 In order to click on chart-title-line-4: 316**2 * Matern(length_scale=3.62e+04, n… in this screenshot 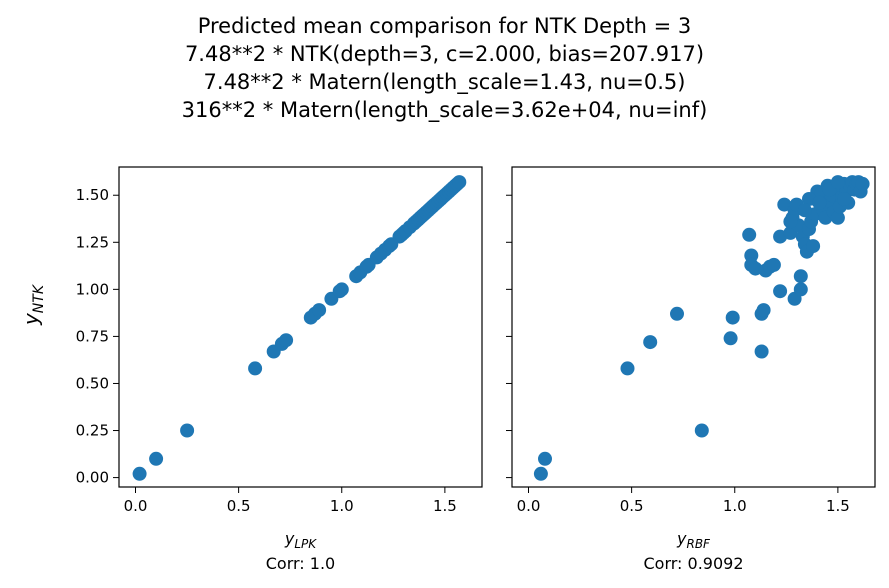, I will do `click(444, 110)`.